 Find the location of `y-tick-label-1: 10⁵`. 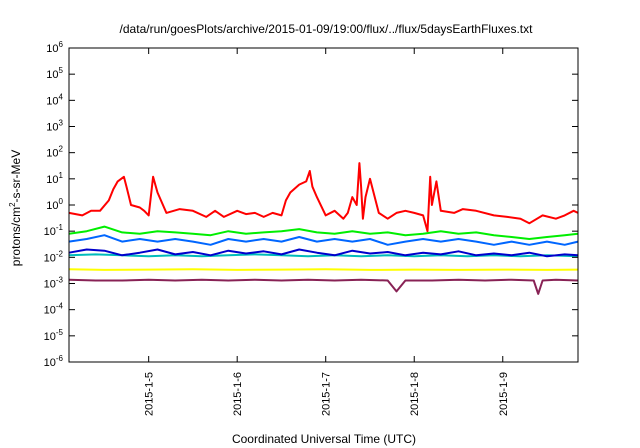

y-tick-label-1: 10⁵ is located at coordinates (54, 73).